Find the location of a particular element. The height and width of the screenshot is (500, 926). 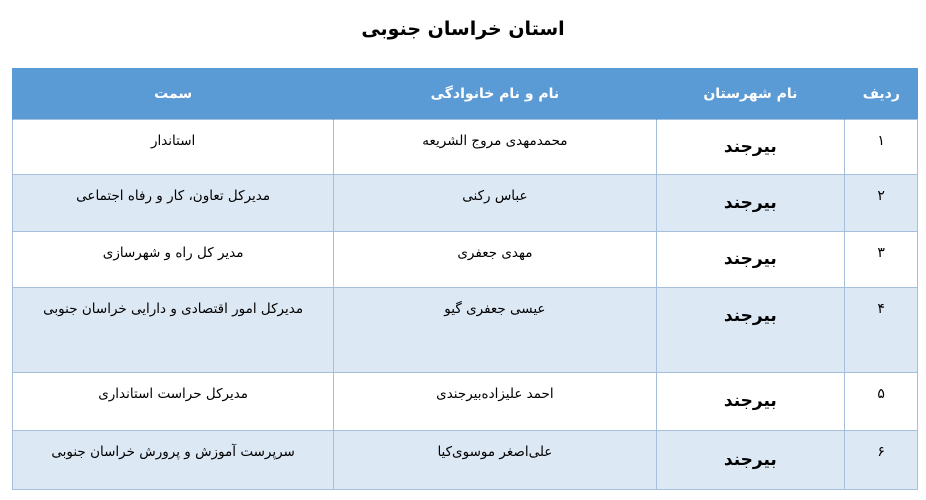

row-number: ۴ is located at coordinates (881, 330).